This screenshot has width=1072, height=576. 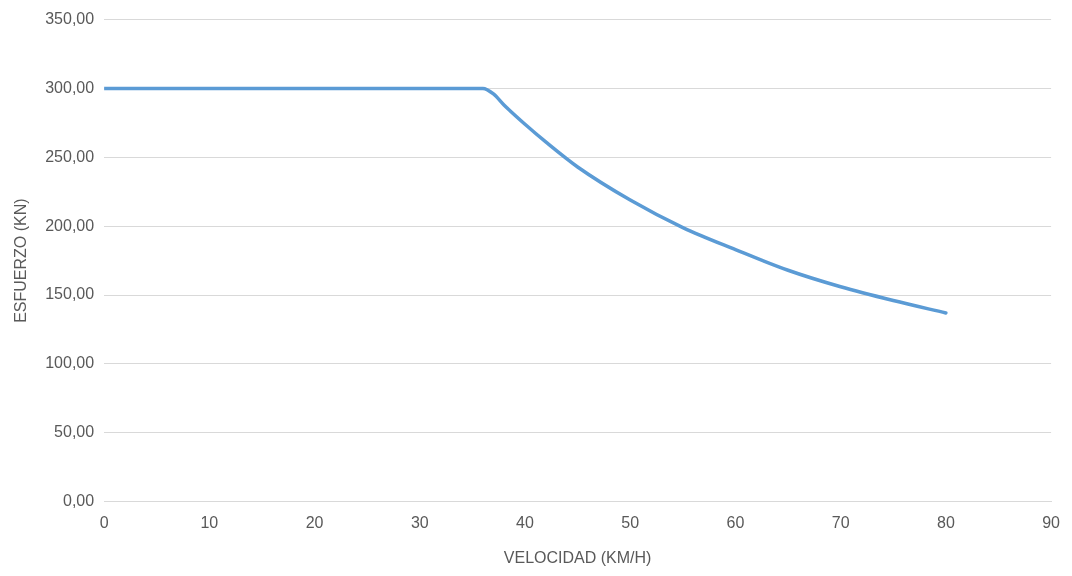 What do you see at coordinates (209, 522) in the screenshot?
I see `x-tick-label: 10` at bounding box center [209, 522].